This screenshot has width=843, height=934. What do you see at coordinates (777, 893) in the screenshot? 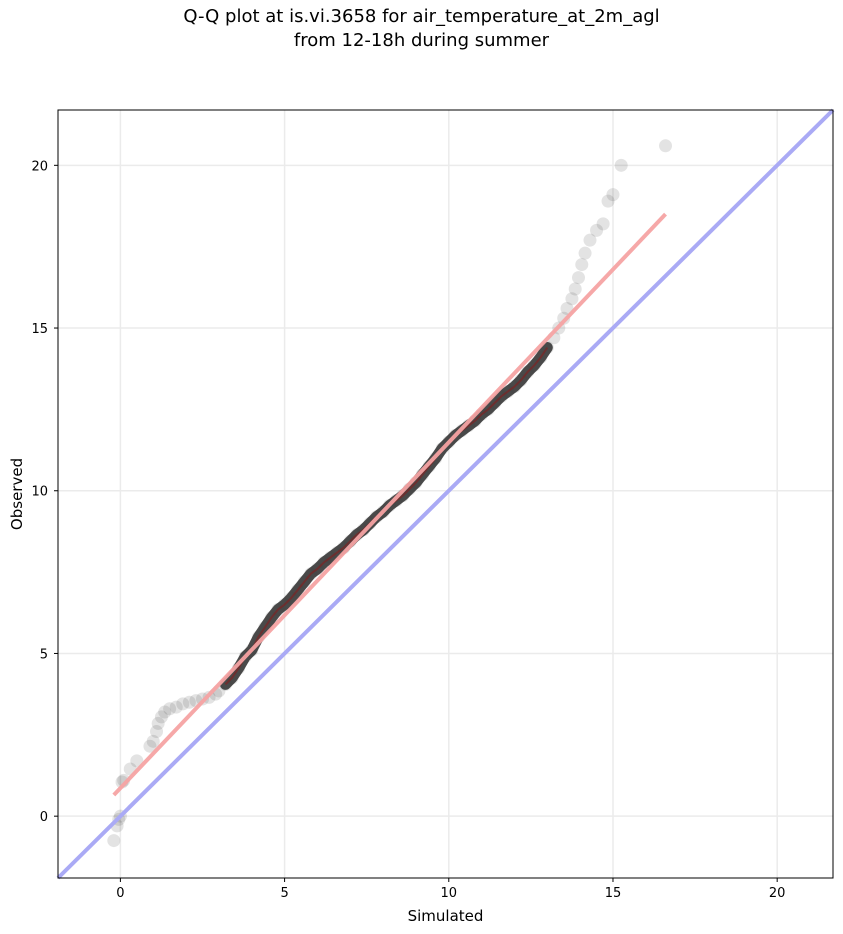
I see `x-tick-label: 20` at bounding box center [777, 893].